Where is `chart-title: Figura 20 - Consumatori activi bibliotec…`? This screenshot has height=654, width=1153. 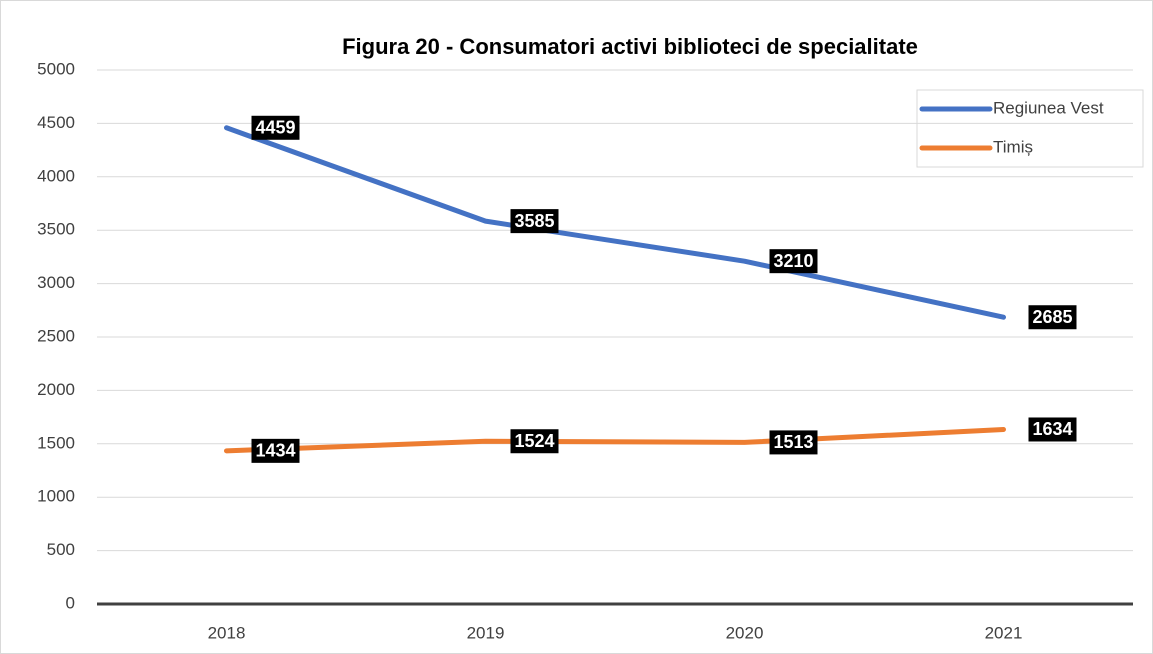 chart-title: Figura 20 - Consumatori activi bibliotec… is located at coordinates (630, 46).